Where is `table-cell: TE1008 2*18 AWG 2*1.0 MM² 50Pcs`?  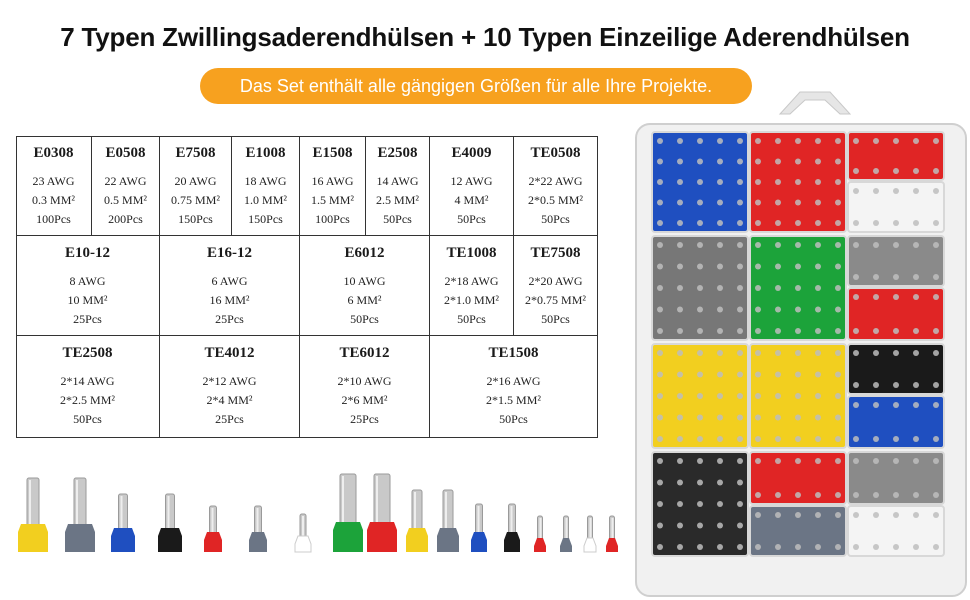
table-cell: TE1008 2*18 AWG 2*1.0 MM² 50Pcs is located at coordinates (472, 286).